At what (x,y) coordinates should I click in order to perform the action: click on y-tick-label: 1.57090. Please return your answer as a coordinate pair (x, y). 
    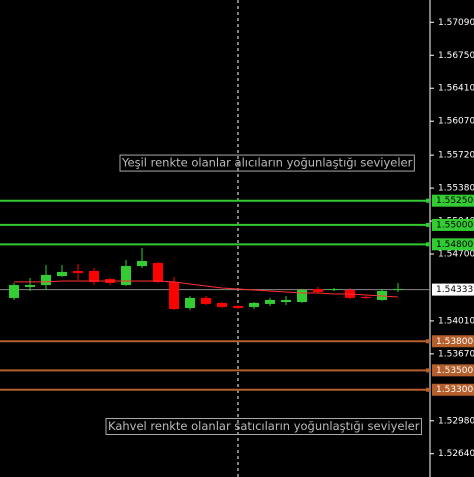
    Looking at the image, I should click on (456, 23).